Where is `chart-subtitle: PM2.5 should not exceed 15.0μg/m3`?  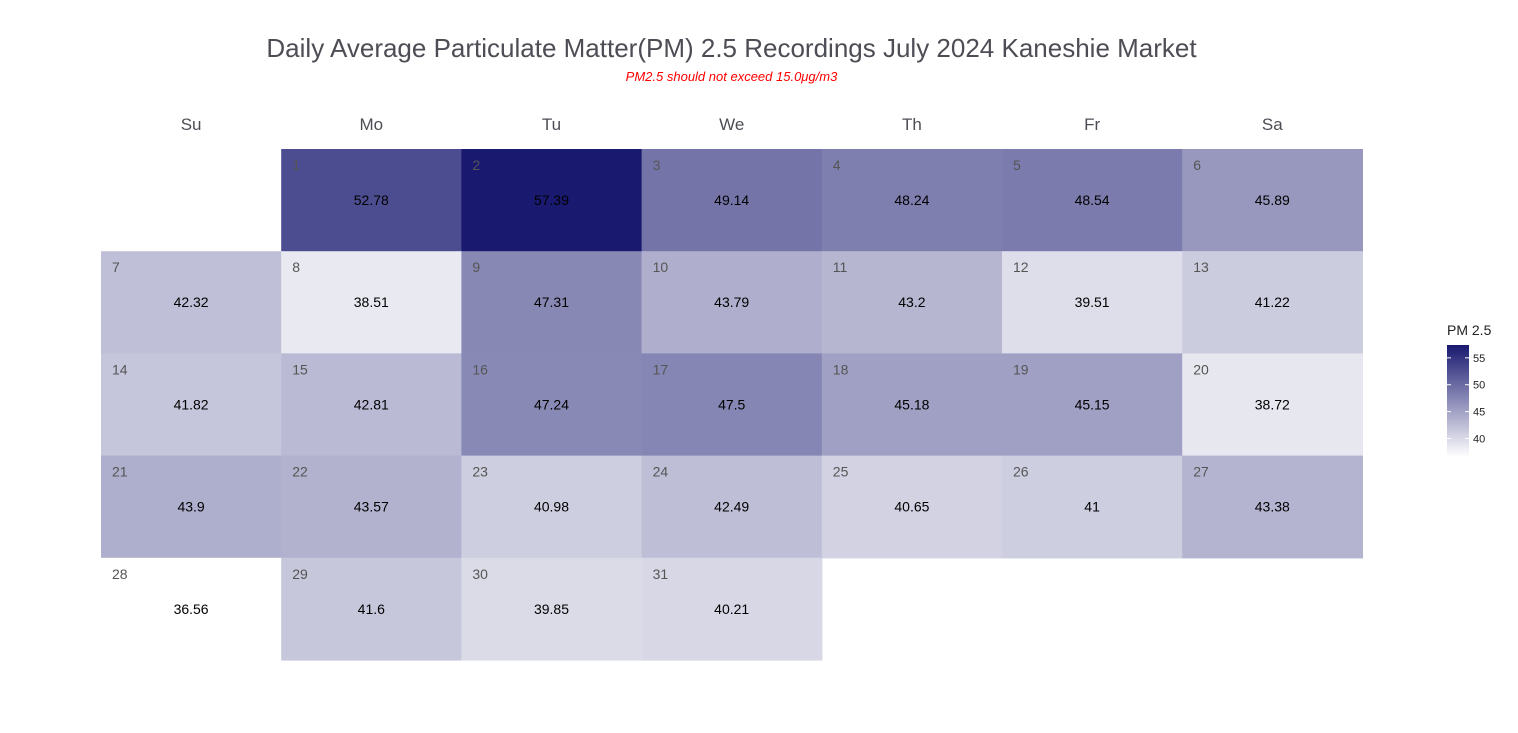 chart-subtitle: PM2.5 should not exceed 15.0μg/m3 is located at coordinates (731, 76).